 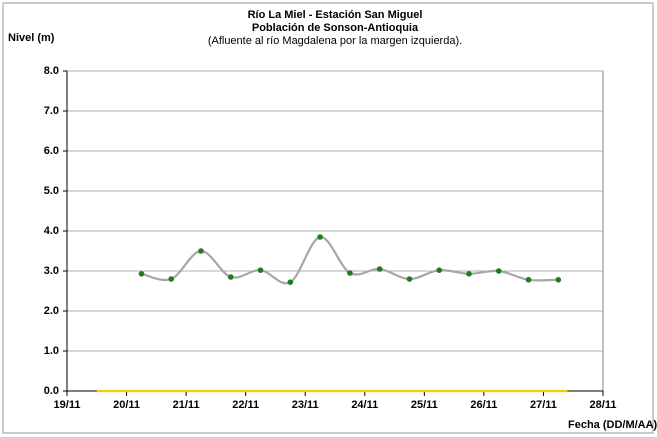 What do you see at coordinates (67, 405) in the screenshot?
I see `x-tick-label: 19/11` at bounding box center [67, 405].